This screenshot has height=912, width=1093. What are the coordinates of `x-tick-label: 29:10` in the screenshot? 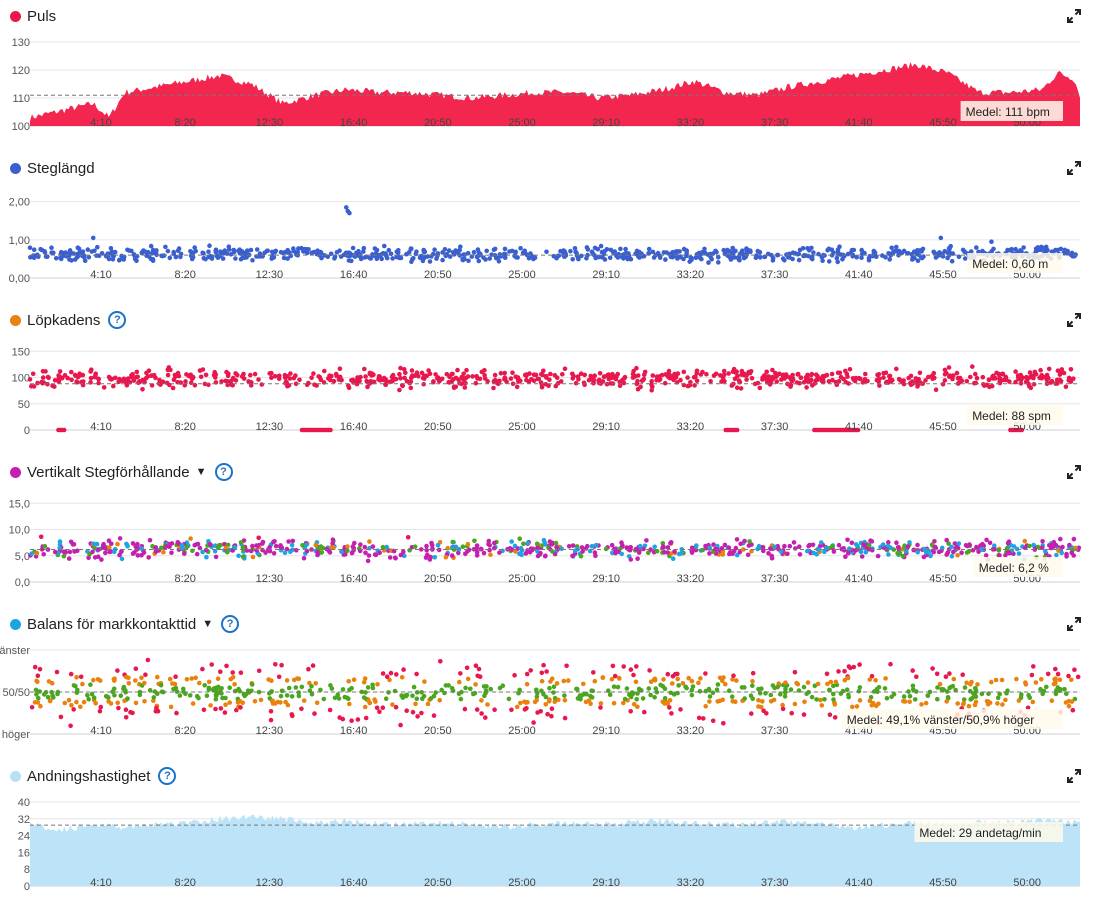 It's located at (606, 883).